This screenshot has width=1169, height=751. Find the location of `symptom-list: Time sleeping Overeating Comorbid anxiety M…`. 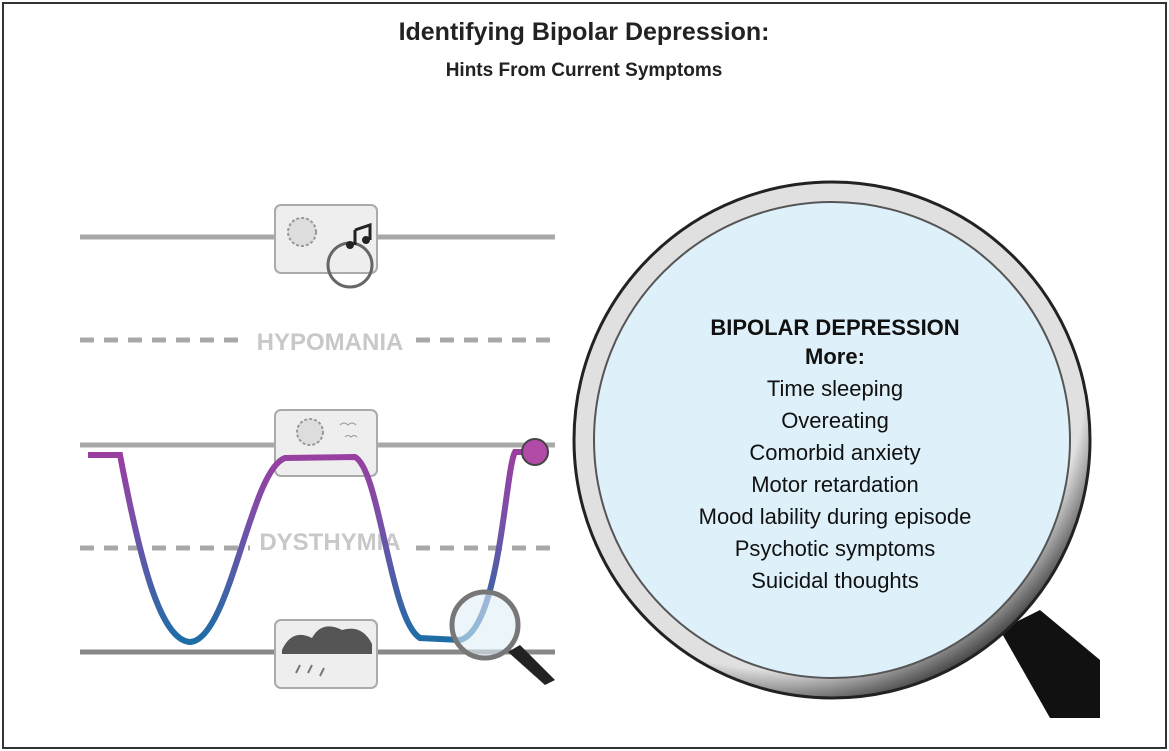

symptom-list: Time sleeping Overeating Comorbid anxiety M… is located at coordinates (835, 484).